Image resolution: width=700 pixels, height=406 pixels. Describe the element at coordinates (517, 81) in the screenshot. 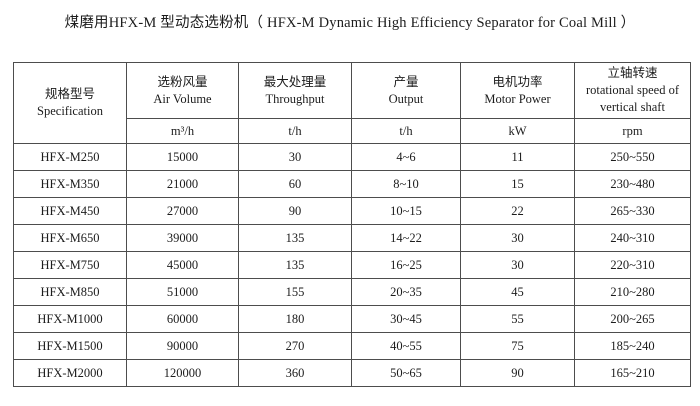

I see `column-header-zh: 电机功率` at that location.